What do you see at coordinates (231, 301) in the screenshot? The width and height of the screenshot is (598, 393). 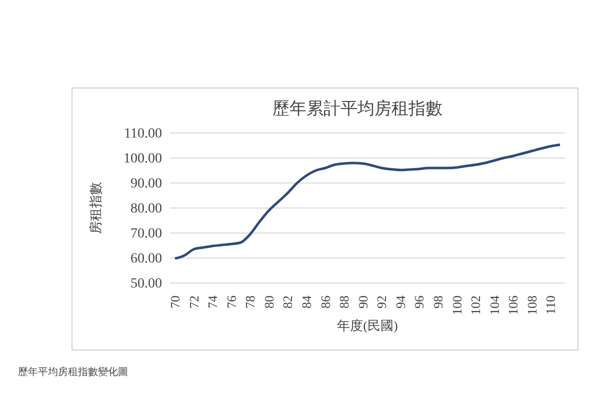 I see `x-tick-label: 76` at bounding box center [231, 301].